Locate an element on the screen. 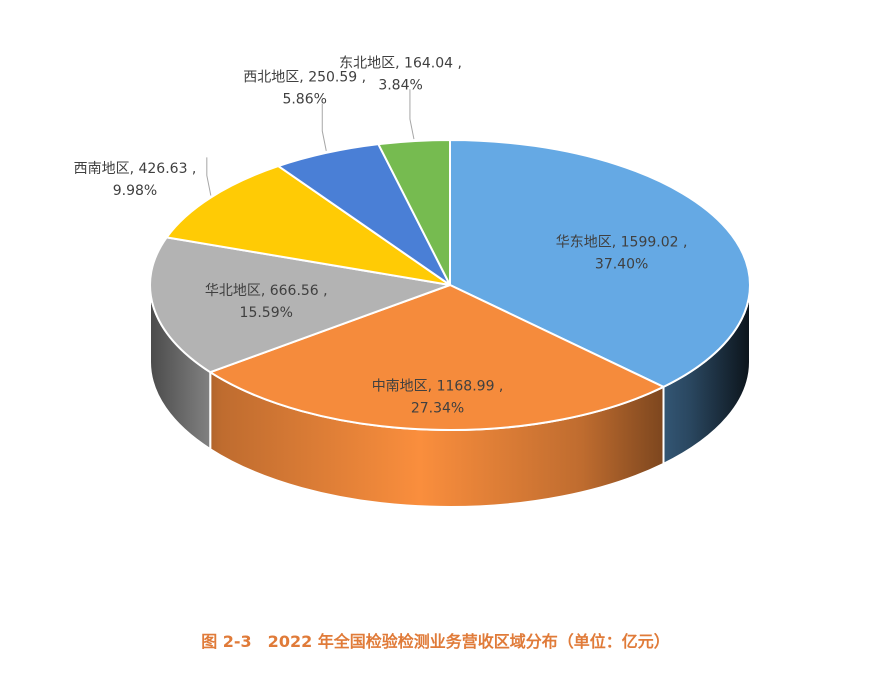 The height and width of the screenshot is (694, 871). slice-label-2: 华北地区, 666.56 , is located at coordinates (266, 291).